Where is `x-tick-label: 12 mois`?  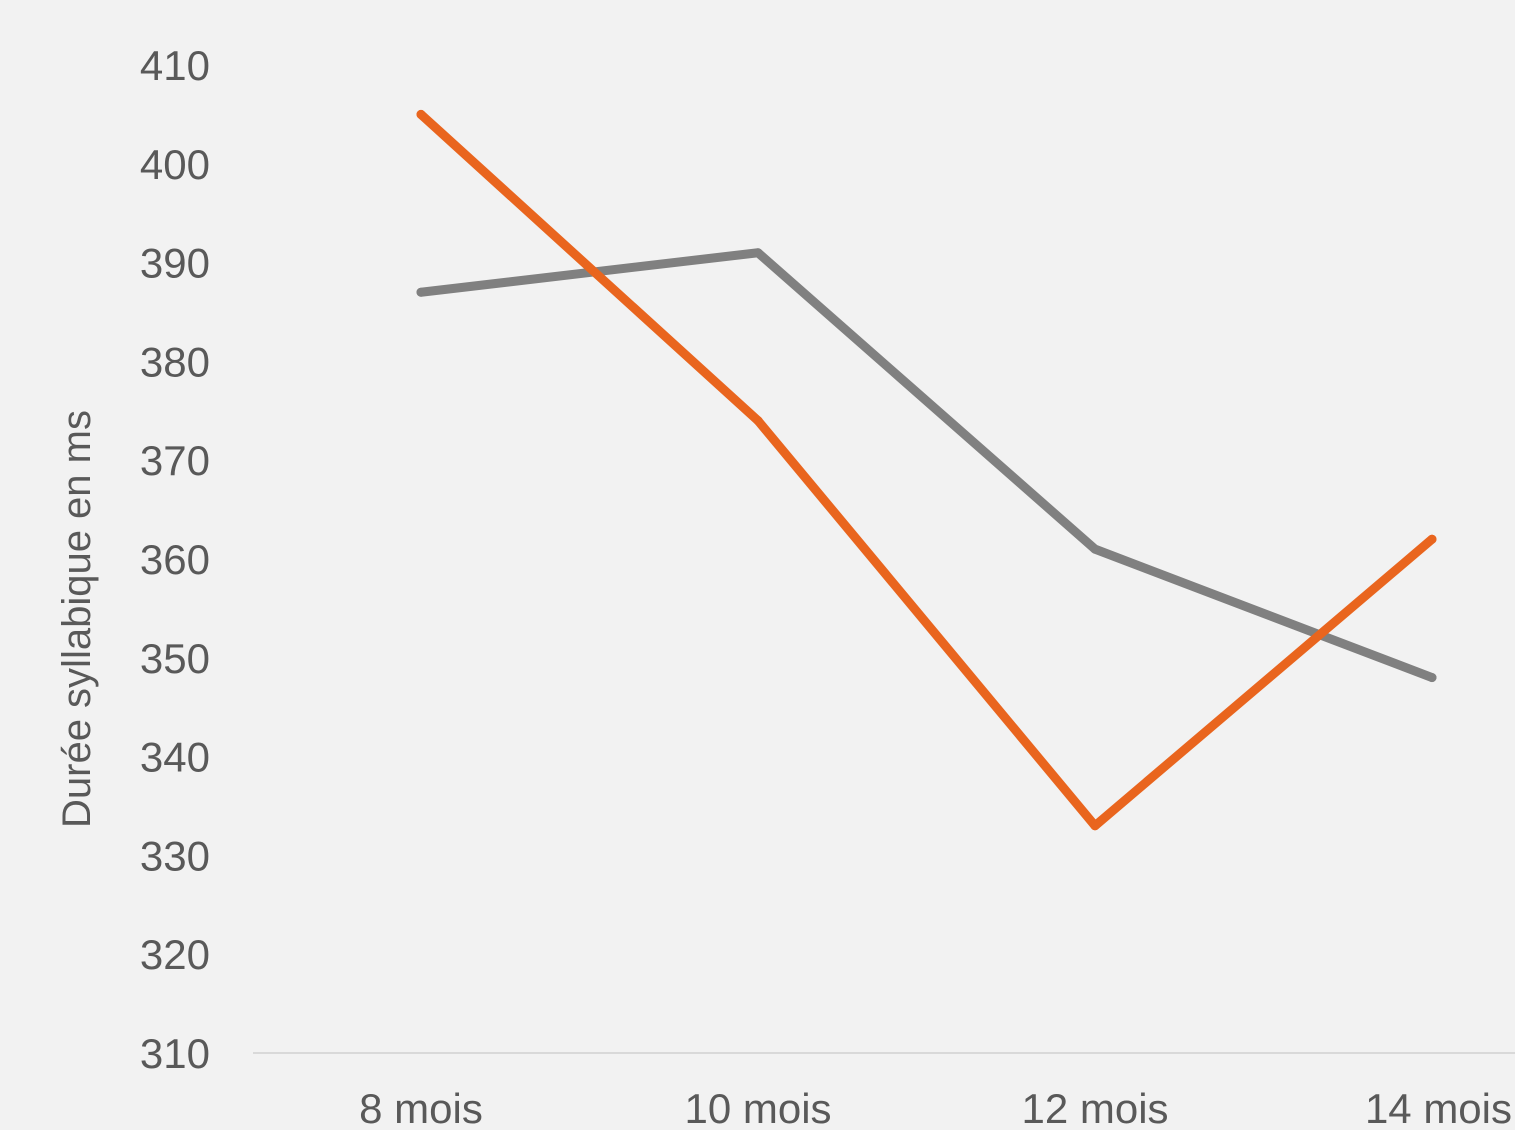
x-tick-label: 12 mois is located at coordinates (1094, 1105).